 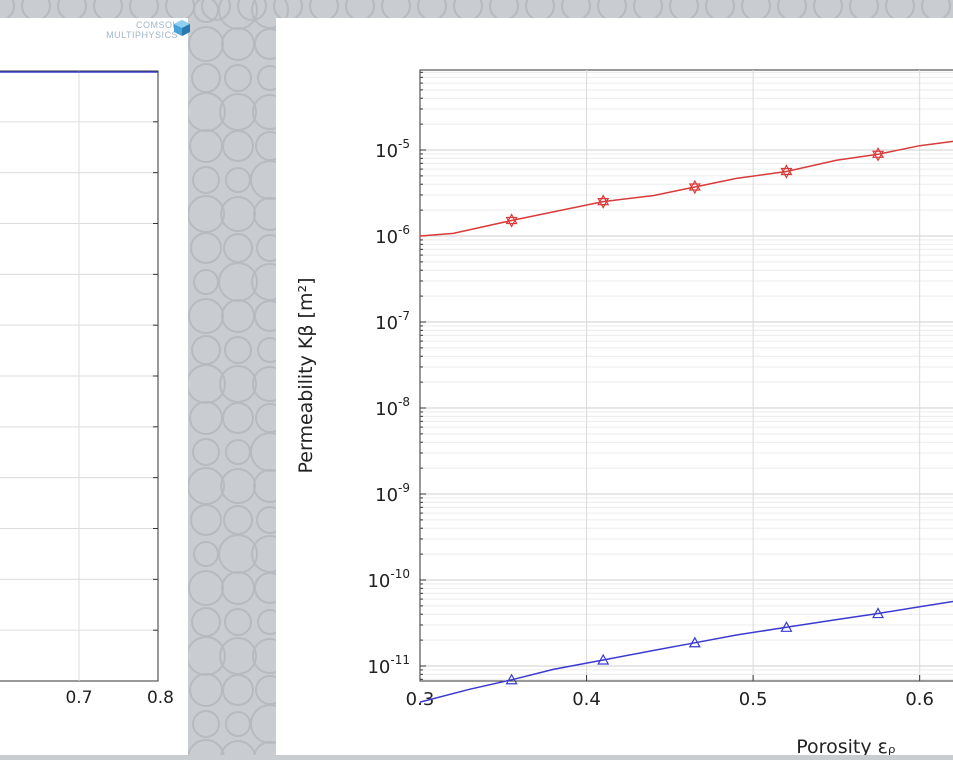 What do you see at coordinates (420, 699) in the screenshot?
I see `x-tick-label: 0.3` at bounding box center [420, 699].